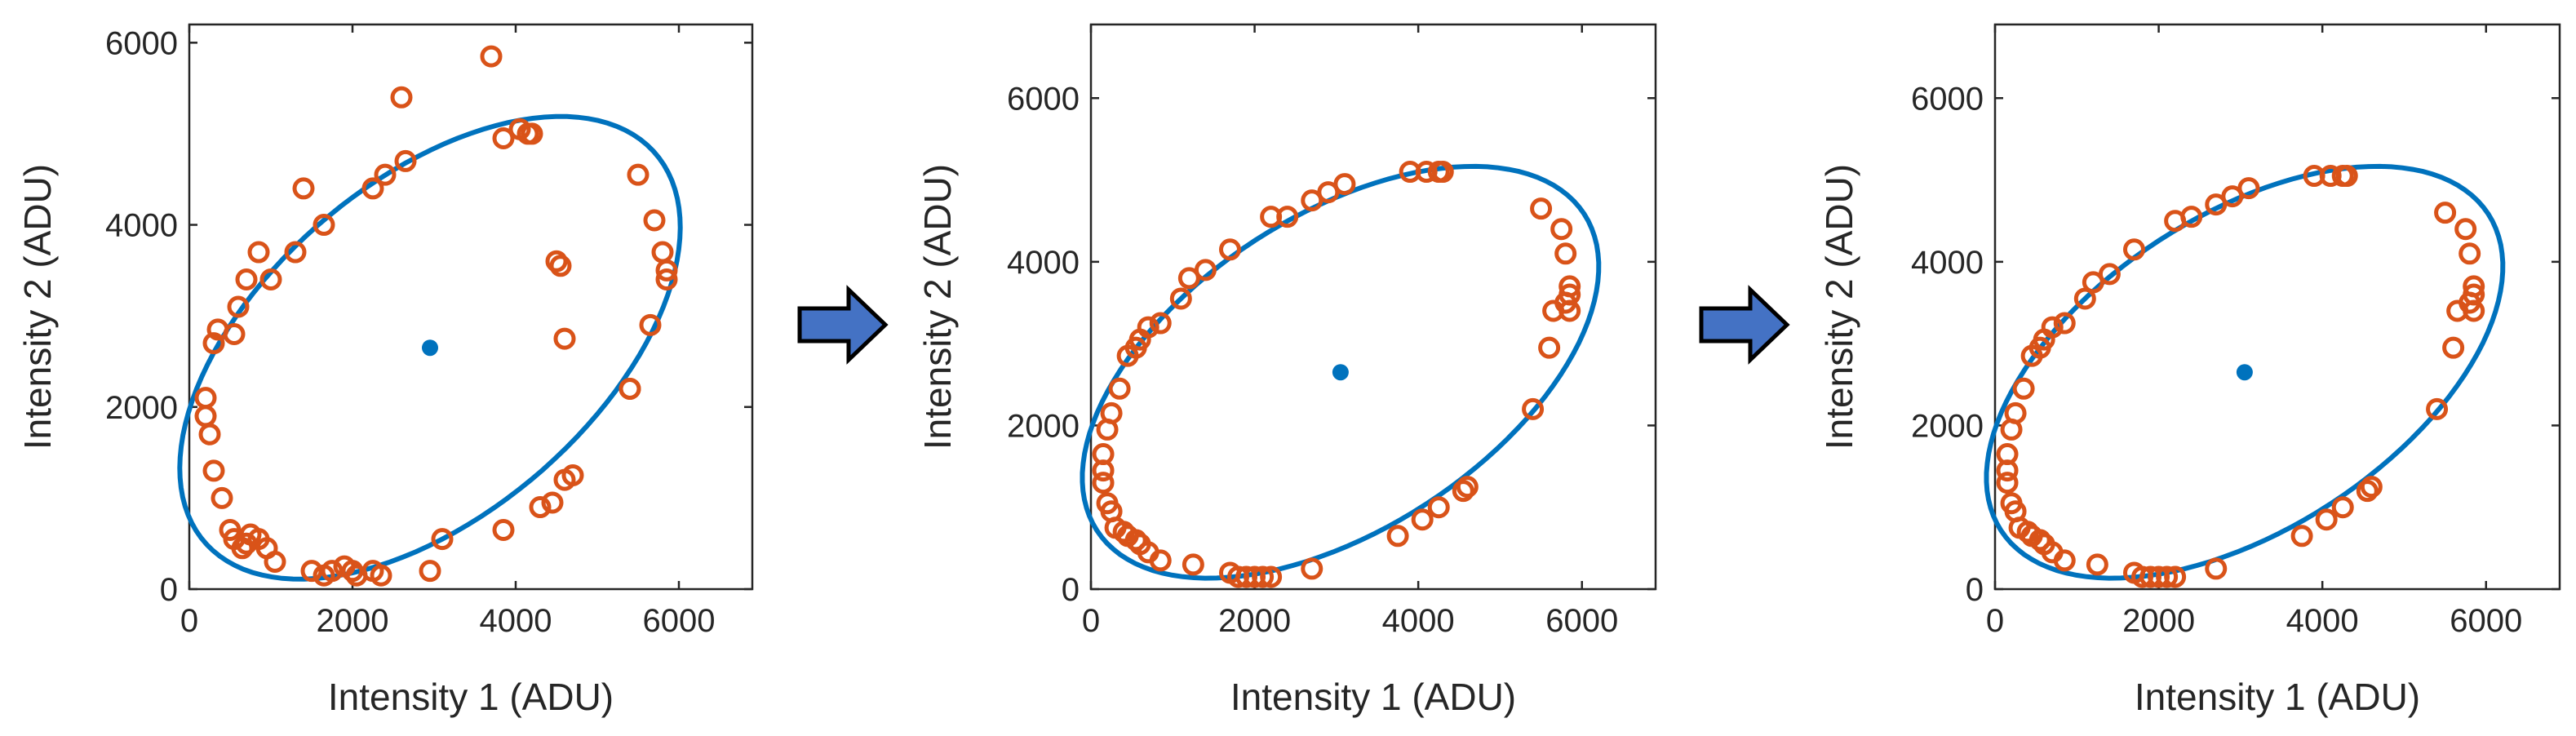  Describe the element at coordinates (1071, 590) in the screenshot. I see `y-tick-label: 0` at that location.